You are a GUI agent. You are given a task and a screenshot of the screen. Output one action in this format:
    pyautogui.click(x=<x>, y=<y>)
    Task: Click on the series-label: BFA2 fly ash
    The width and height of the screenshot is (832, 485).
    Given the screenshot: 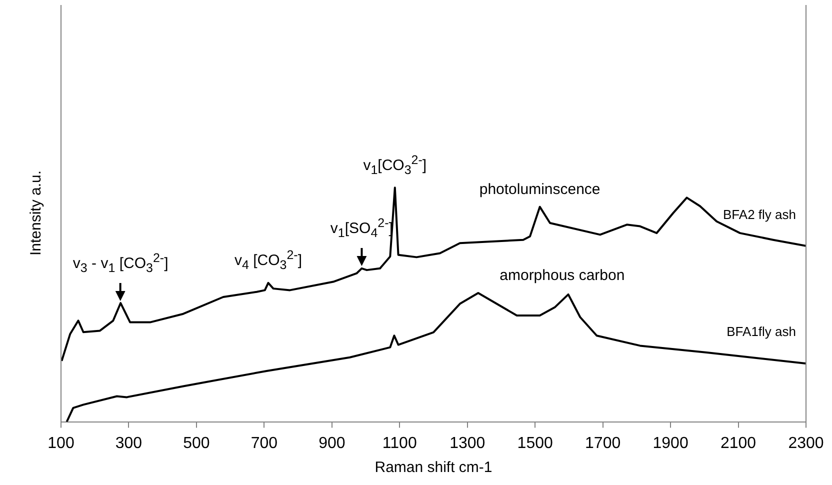 What is the action you would take?
    pyautogui.click(x=759, y=214)
    